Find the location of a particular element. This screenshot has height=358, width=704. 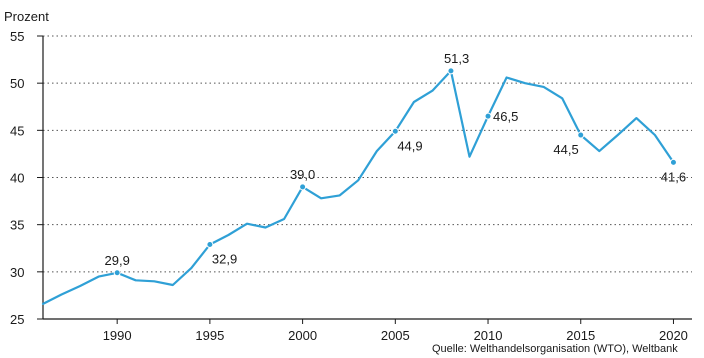

x-tick-label: 2015 is located at coordinates (580, 335).